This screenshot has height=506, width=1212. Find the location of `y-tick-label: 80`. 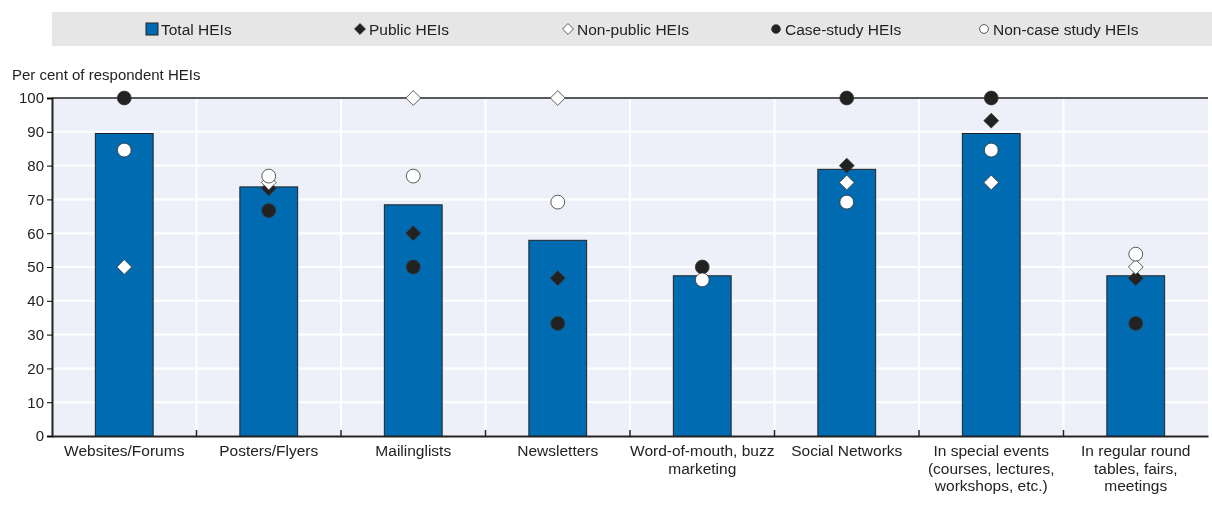

y-tick-label: 80 is located at coordinates (35, 165).